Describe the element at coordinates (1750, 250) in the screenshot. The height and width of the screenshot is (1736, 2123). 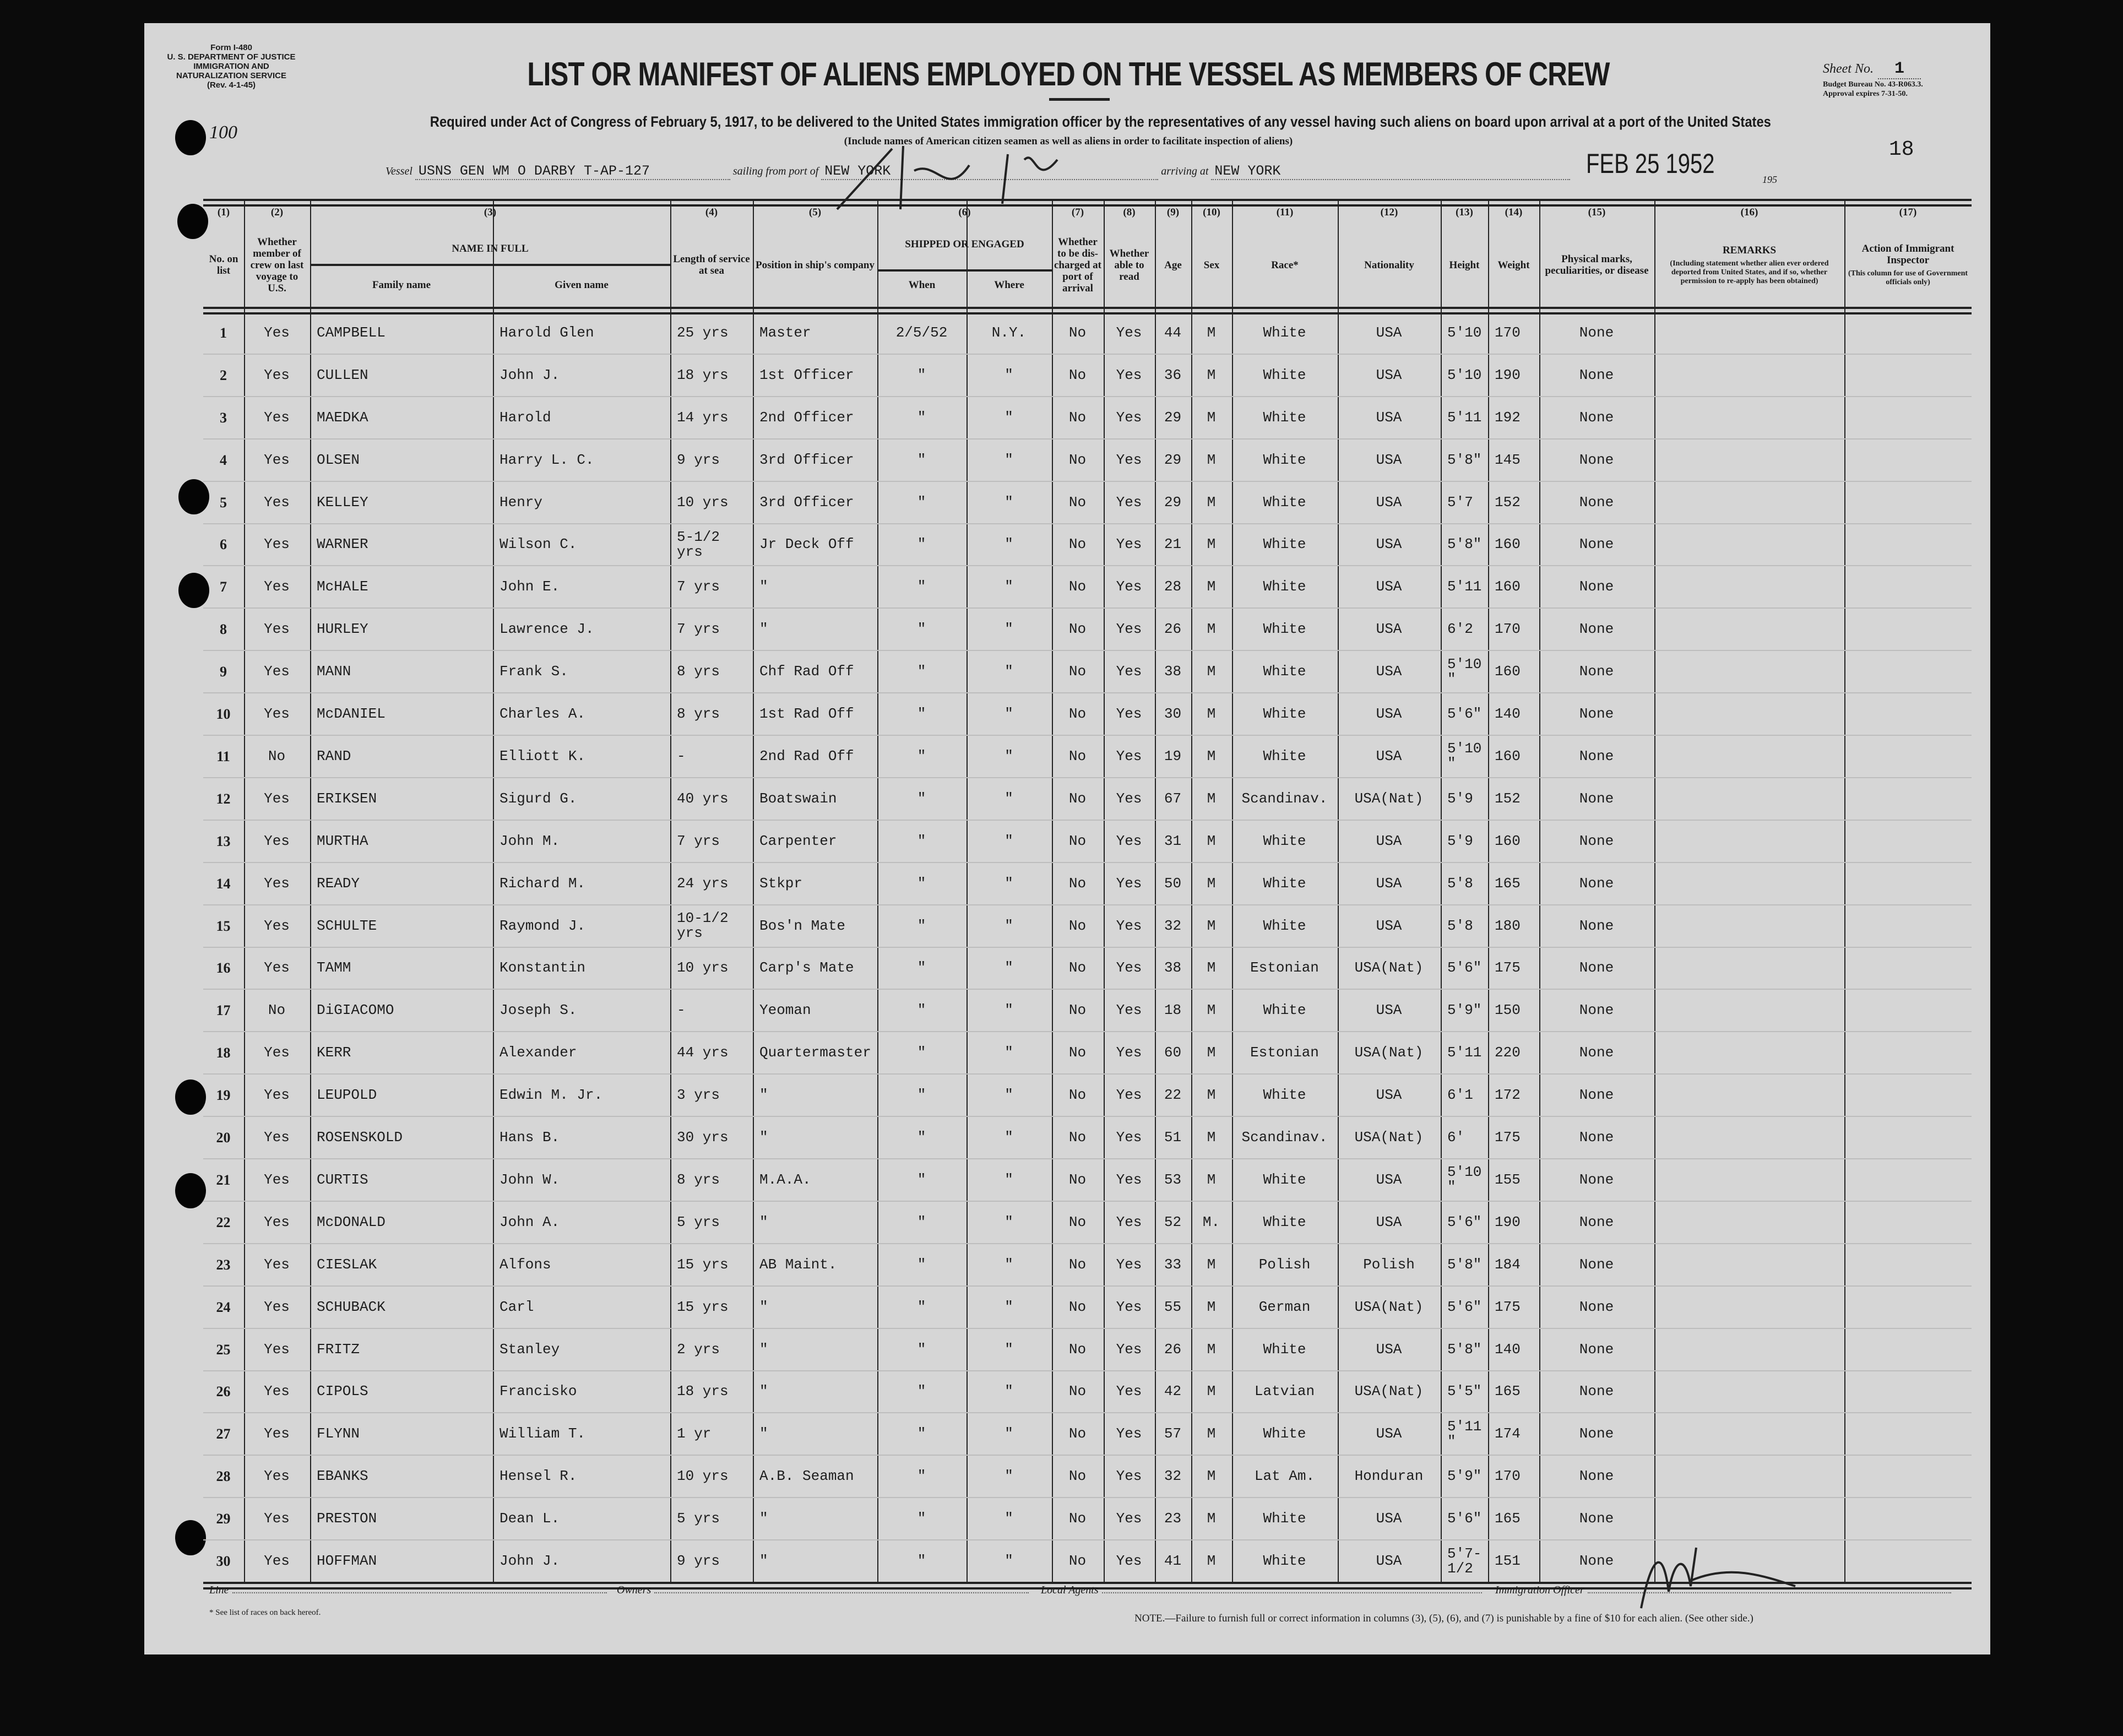
I see `header-label: REMARKS` at that location.